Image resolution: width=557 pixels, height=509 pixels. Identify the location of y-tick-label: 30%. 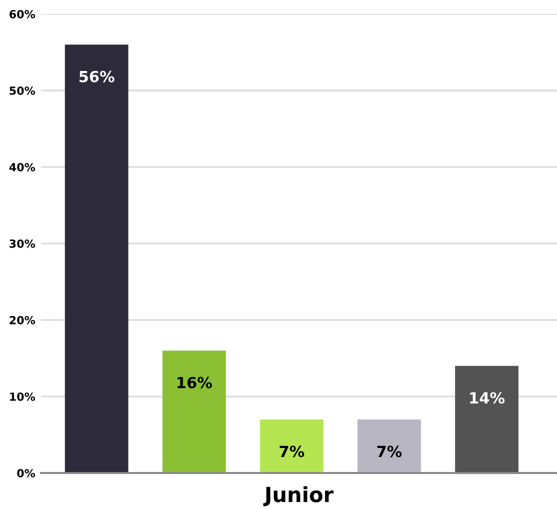
(23, 243).